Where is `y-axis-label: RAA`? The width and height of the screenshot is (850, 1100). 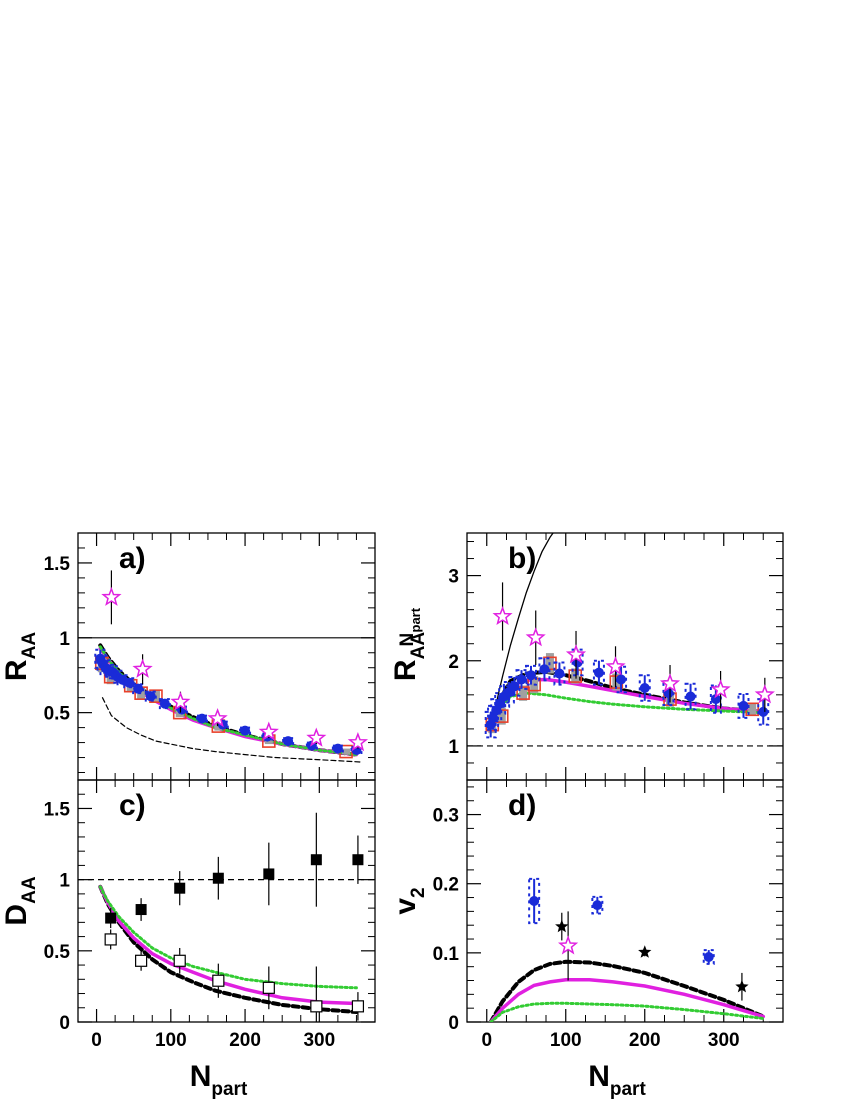 y-axis-label: RAA is located at coordinates (409, 656).